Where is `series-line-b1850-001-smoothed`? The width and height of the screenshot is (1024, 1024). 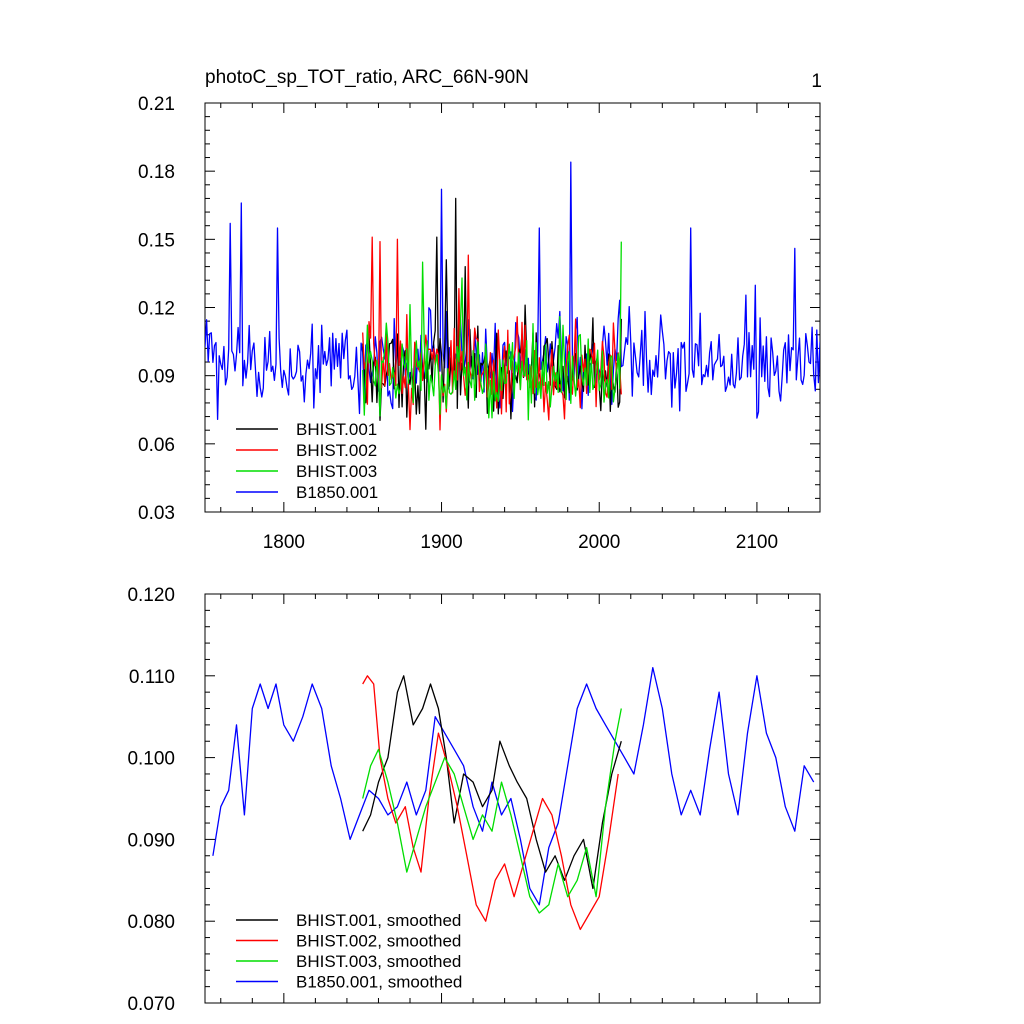 series-line-b1850-001-smoothed is located at coordinates (513, 786).